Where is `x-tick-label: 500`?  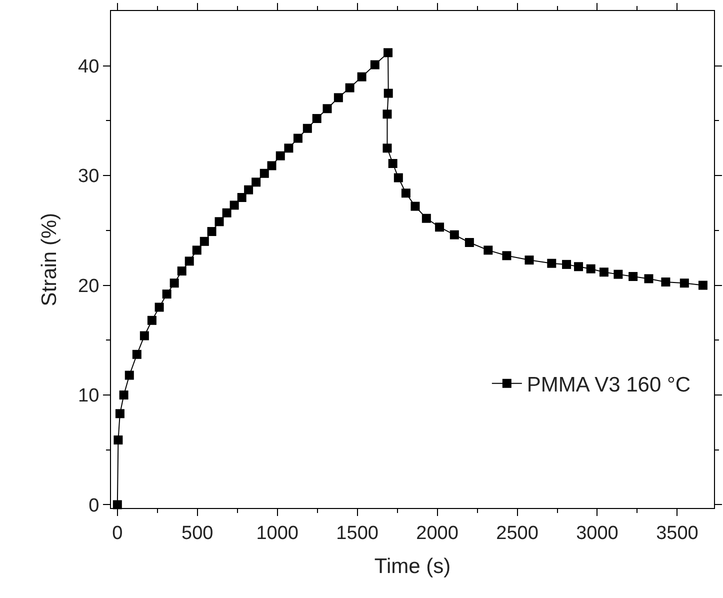
x-tick-label: 500 is located at coordinates (198, 533).